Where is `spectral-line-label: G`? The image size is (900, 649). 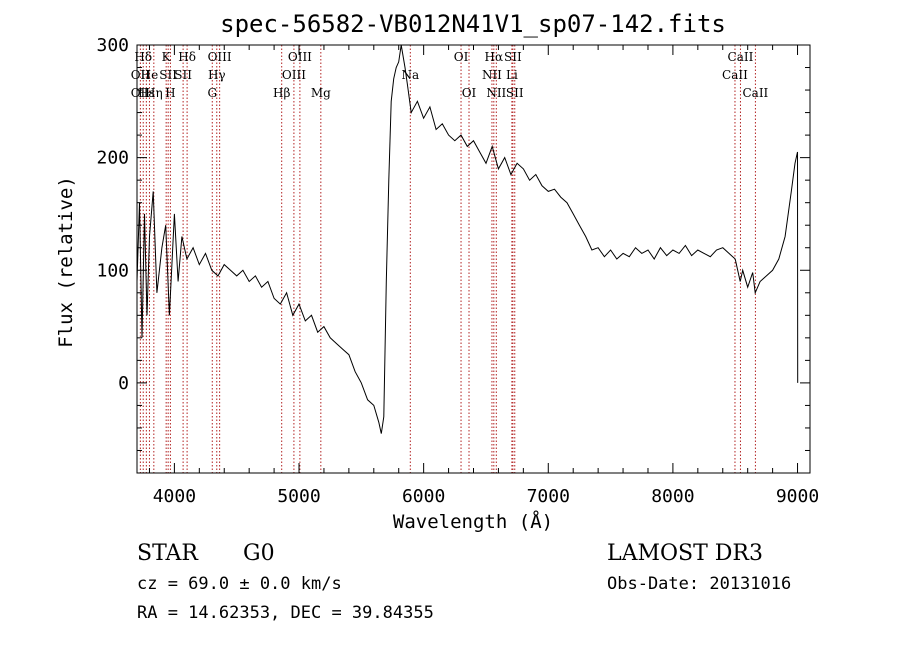 spectral-line-label: G is located at coordinates (212, 93).